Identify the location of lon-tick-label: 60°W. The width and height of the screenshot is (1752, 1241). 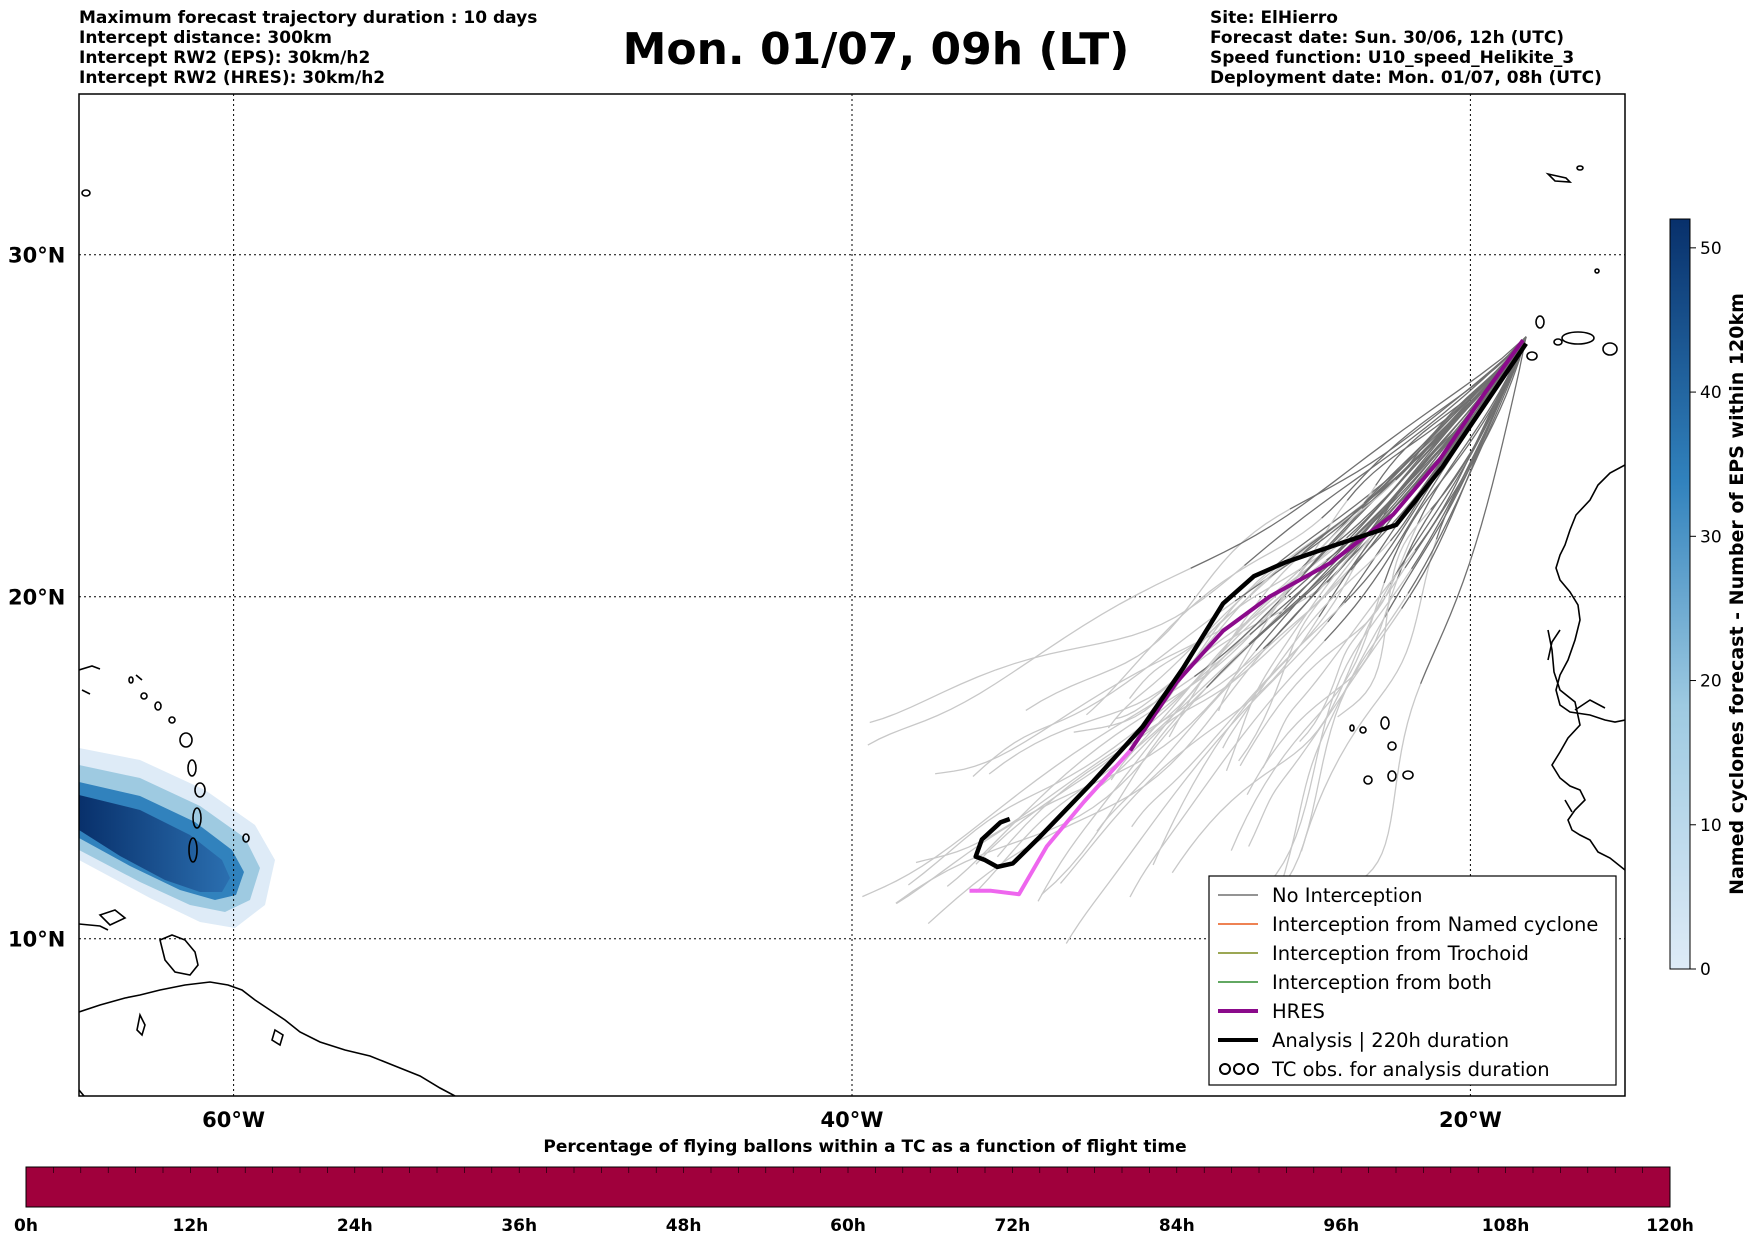
(233, 1120).